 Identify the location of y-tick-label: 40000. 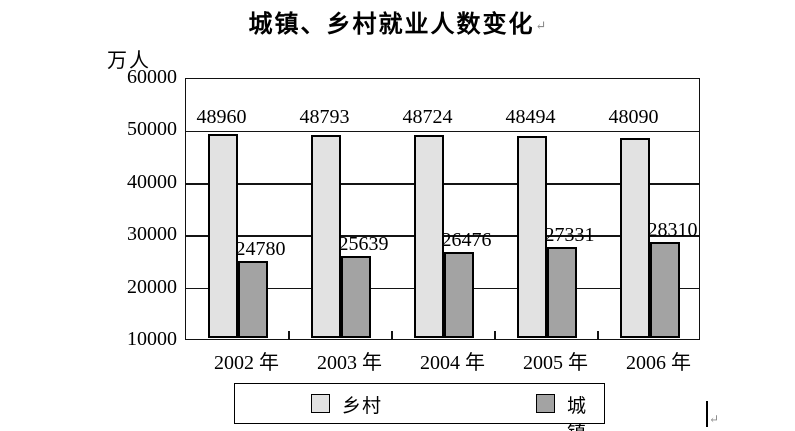
(152, 181).